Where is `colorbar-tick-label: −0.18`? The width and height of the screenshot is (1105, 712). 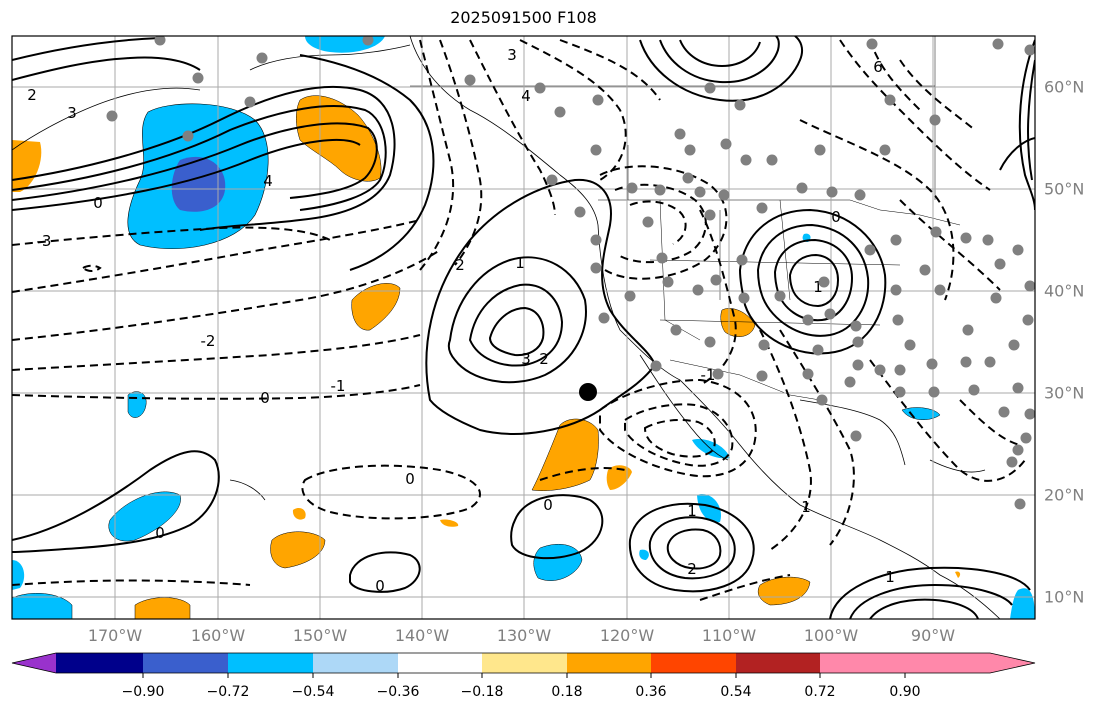 colorbar-tick-label: −0.18 is located at coordinates (482, 692).